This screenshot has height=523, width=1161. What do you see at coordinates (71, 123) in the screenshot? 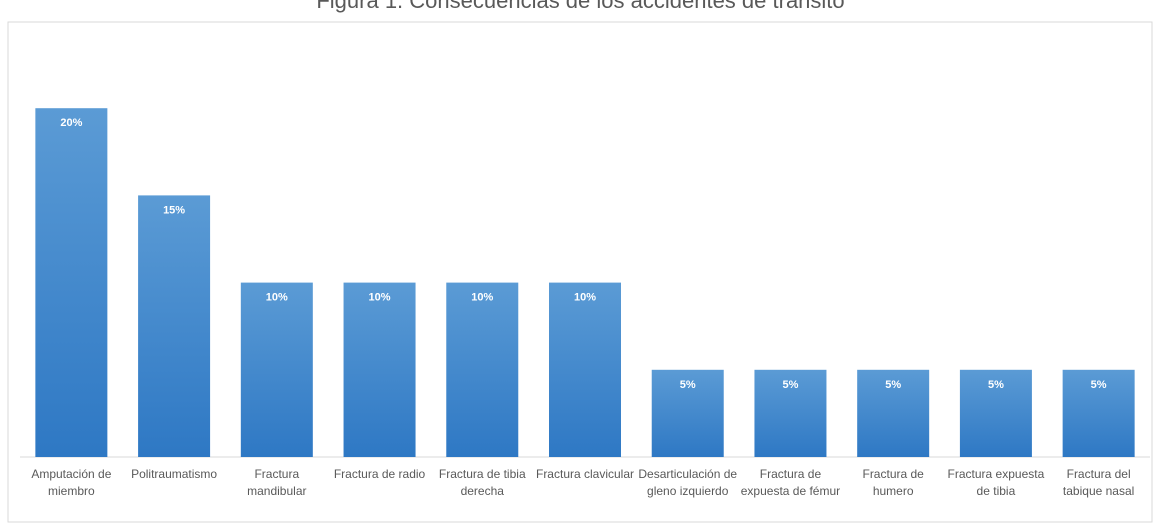
I see `data-label: 20%` at bounding box center [71, 123].